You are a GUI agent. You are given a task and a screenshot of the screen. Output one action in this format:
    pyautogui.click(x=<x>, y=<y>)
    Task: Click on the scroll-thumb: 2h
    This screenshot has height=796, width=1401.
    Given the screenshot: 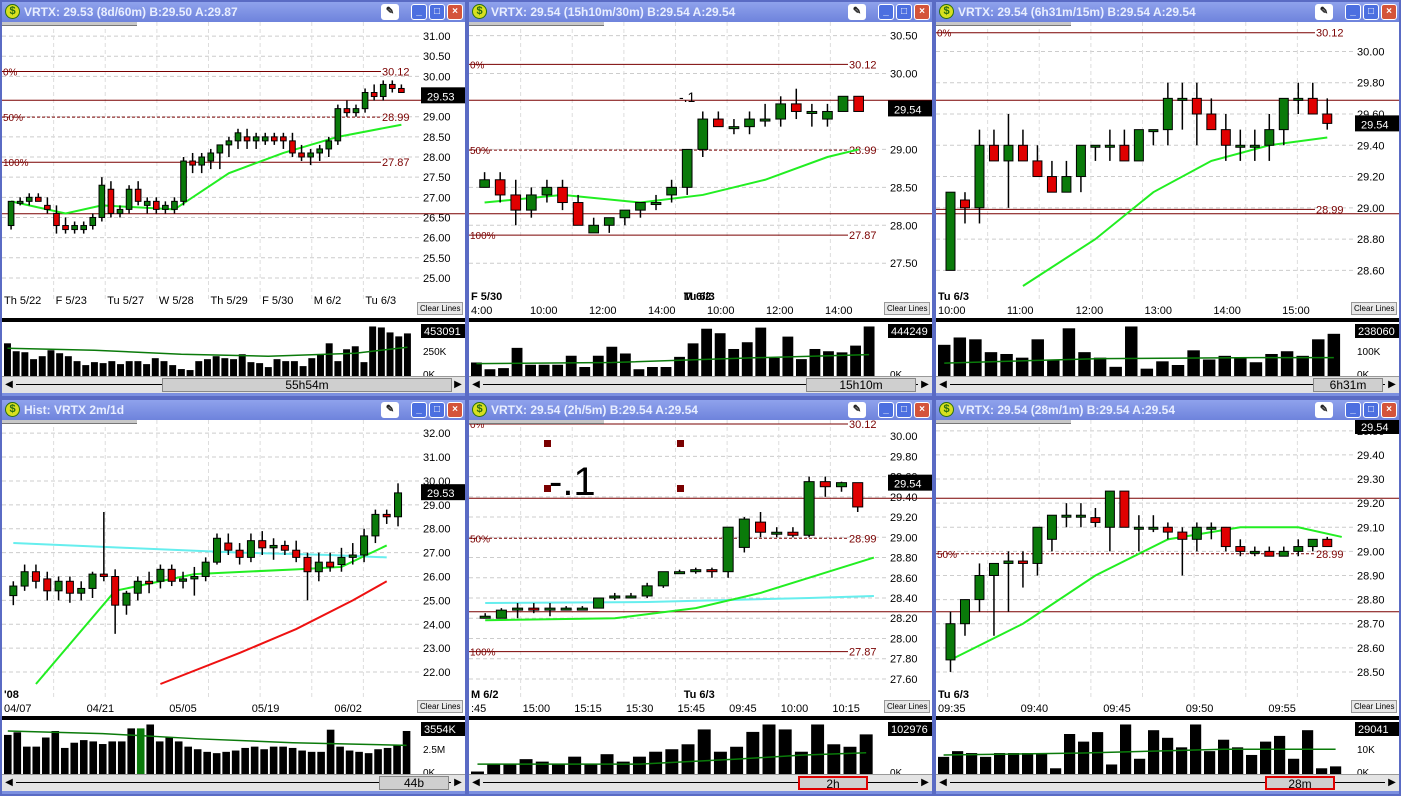 What is the action you would take?
    pyautogui.click(x=833, y=783)
    